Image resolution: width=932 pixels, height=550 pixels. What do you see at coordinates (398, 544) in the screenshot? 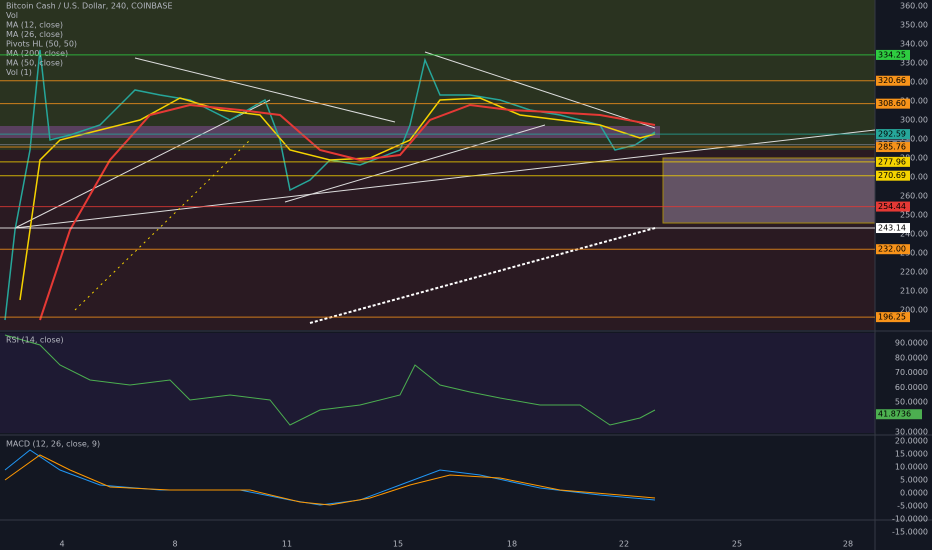
I see `date-label: 15` at bounding box center [398, 544].